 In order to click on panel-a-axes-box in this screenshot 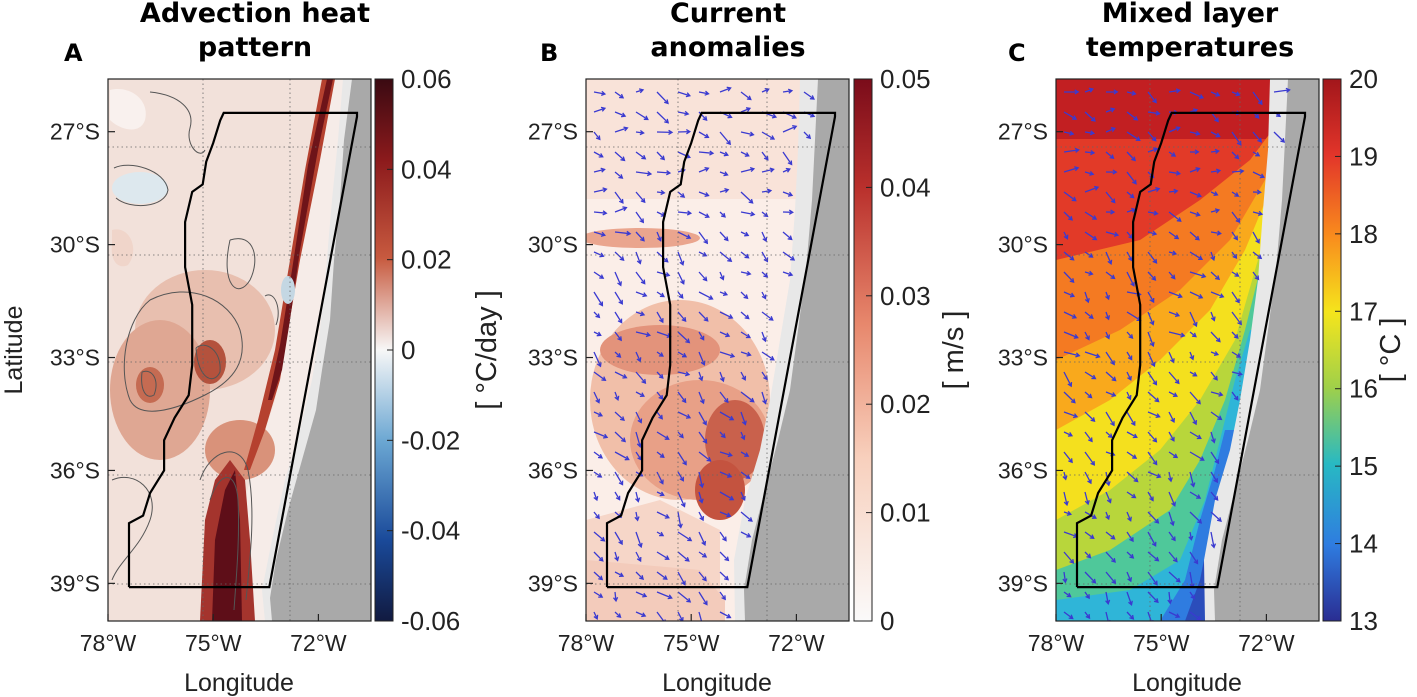, I will do `click(239, 350)`.